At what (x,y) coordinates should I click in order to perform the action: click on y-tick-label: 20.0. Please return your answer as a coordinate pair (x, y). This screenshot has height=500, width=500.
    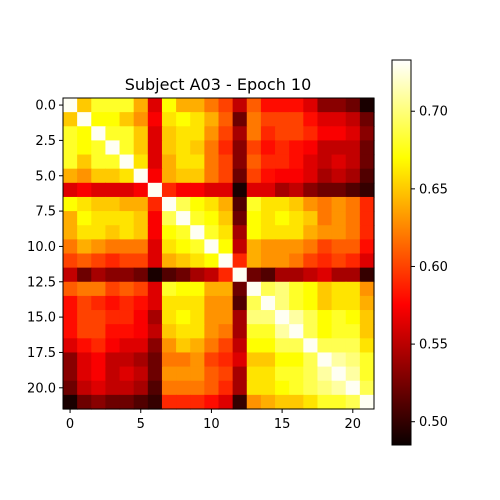
    Looking at the image, I should click on (41, 388).